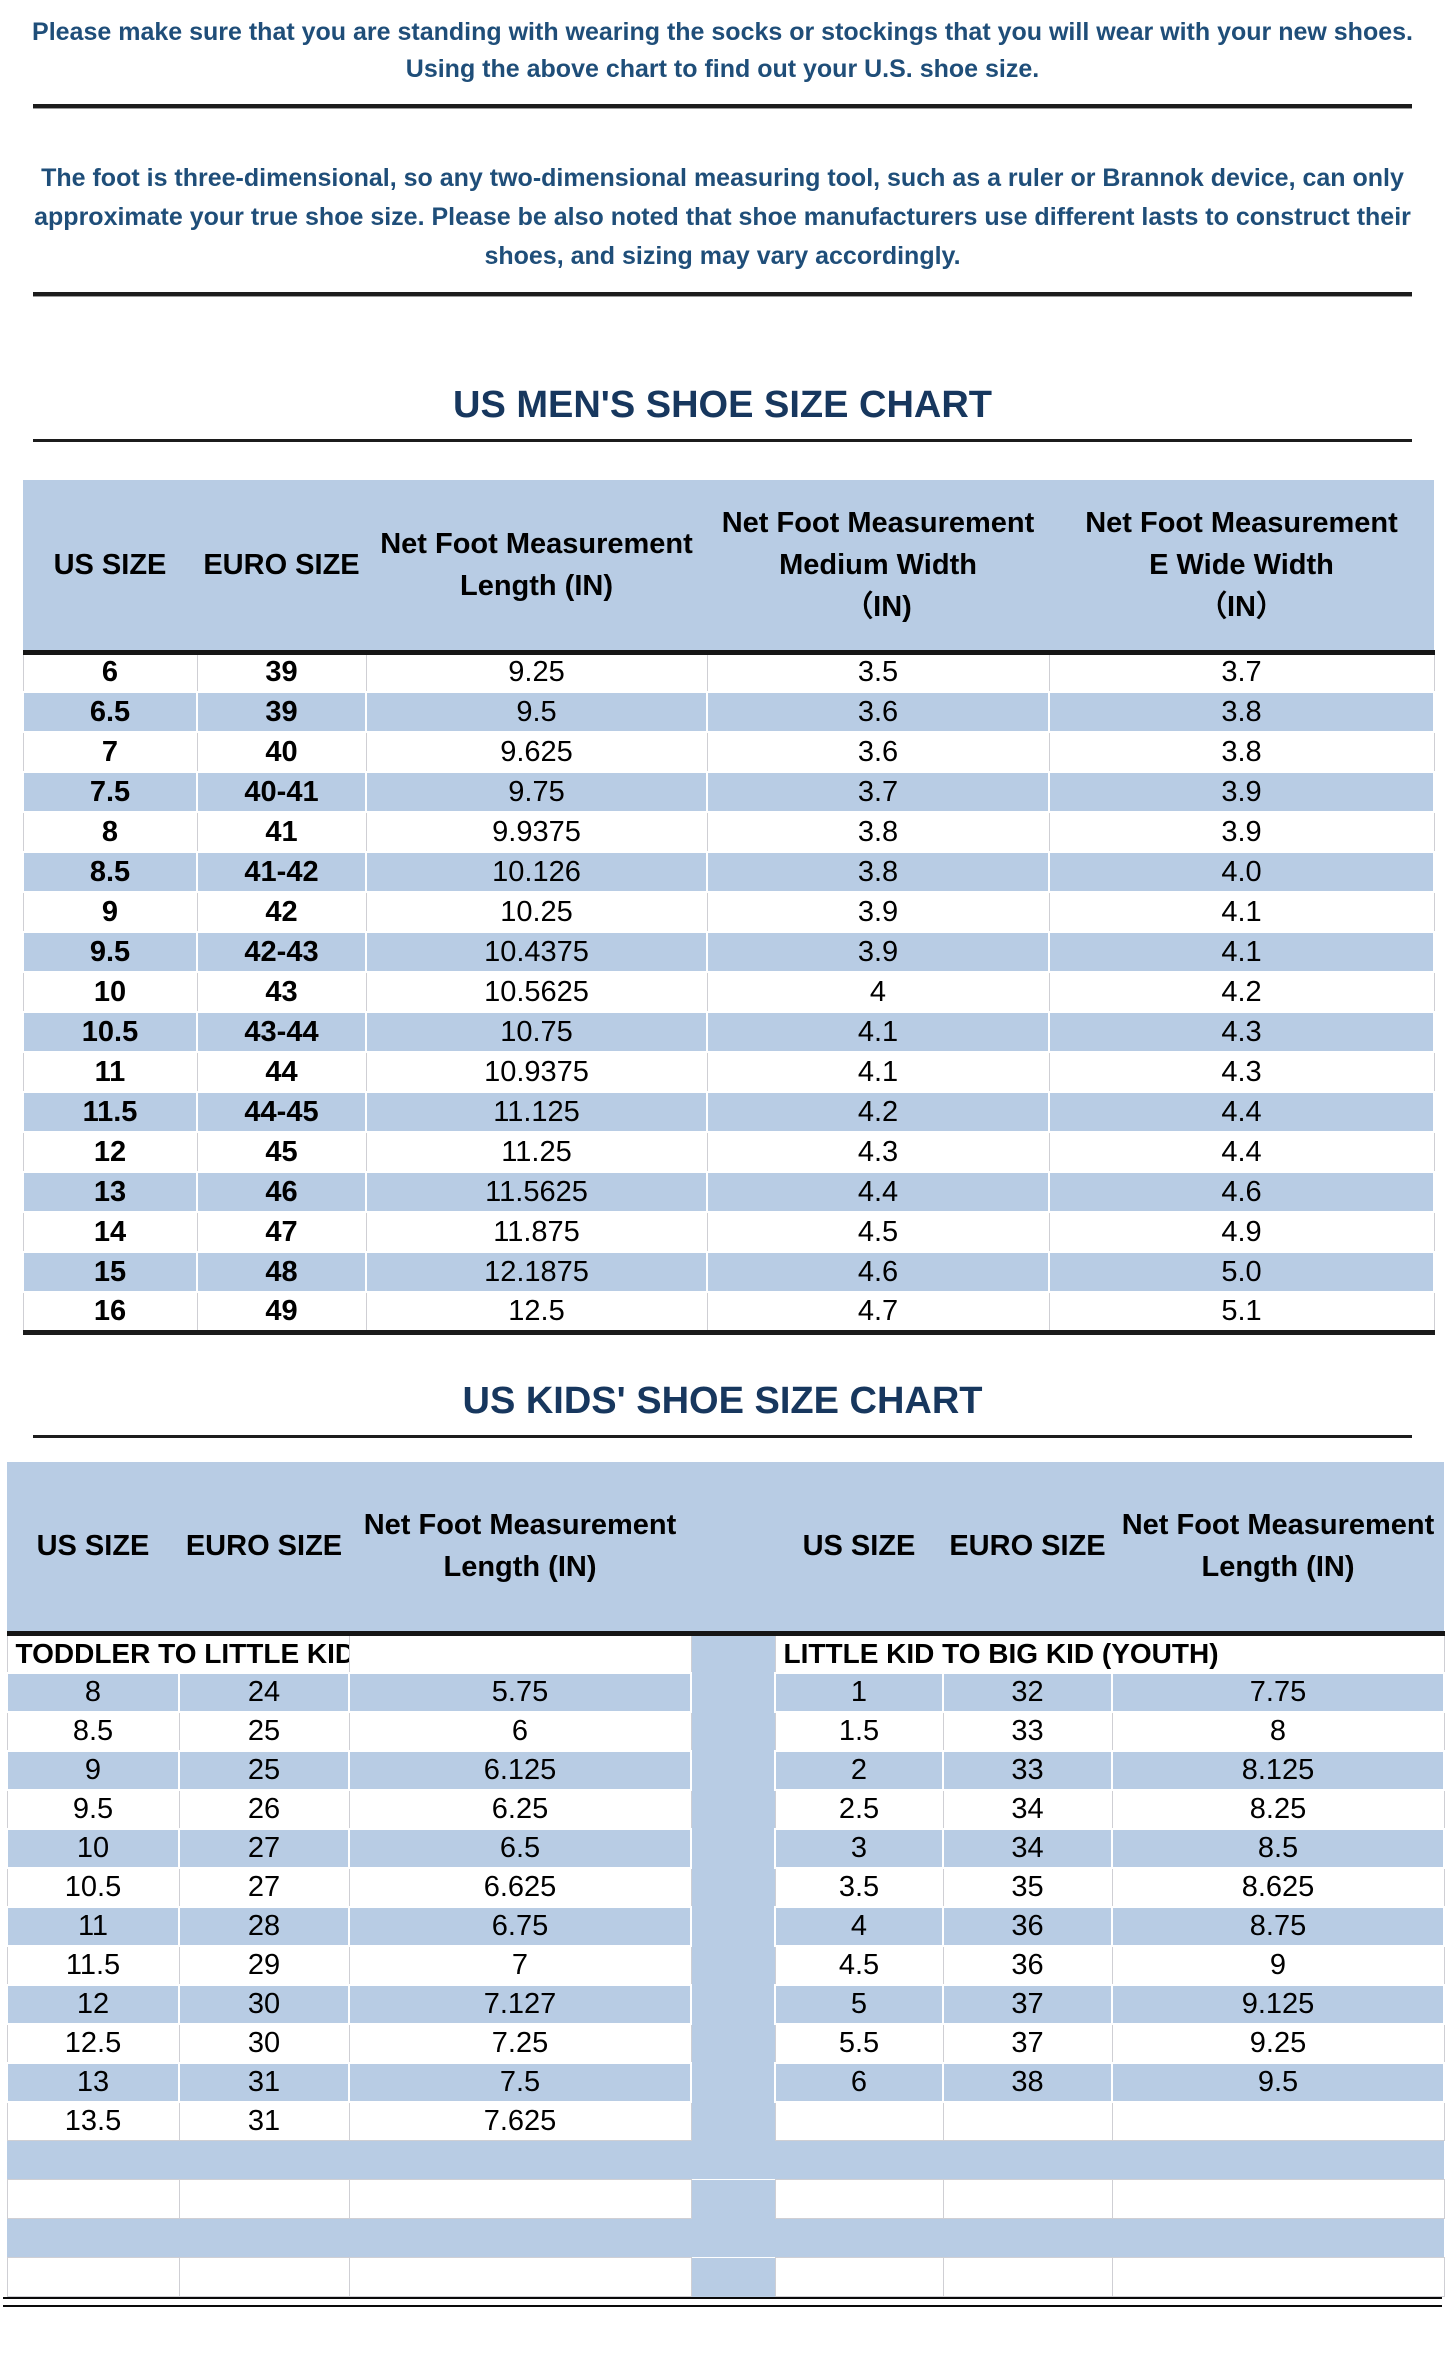  Describe the element at coordinates (722, 2302) in the screenshot. I see `page-bottom-double-rule` at that location.